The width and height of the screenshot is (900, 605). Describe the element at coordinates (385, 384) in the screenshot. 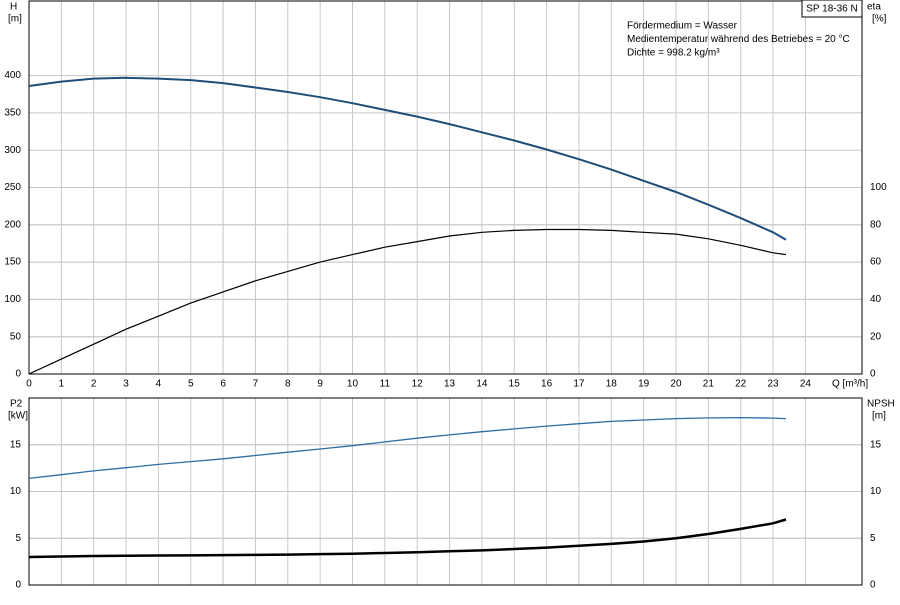

I see `x-tick-label: 11` at that location.